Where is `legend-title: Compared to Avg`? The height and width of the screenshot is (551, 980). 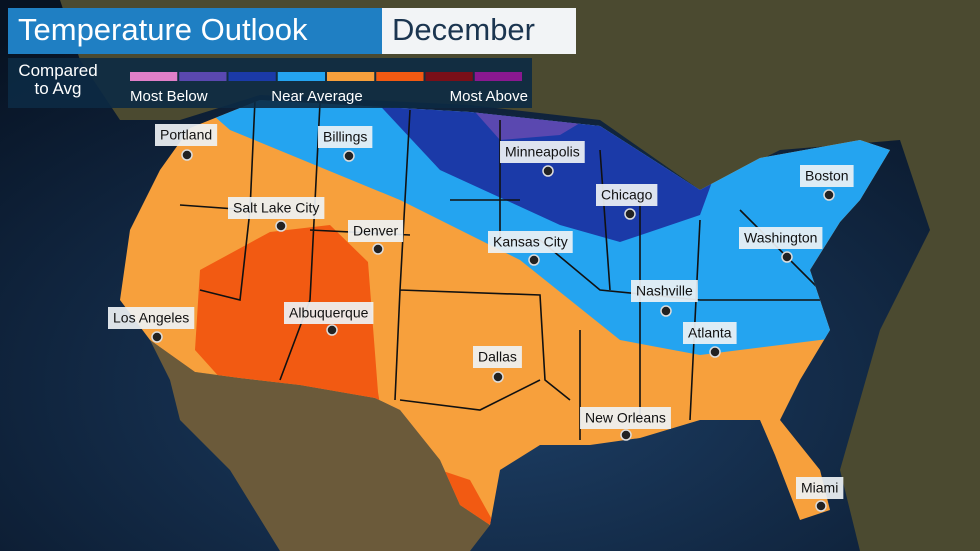 legend-title: Compared to Avg is located at coordinates (58, 80).